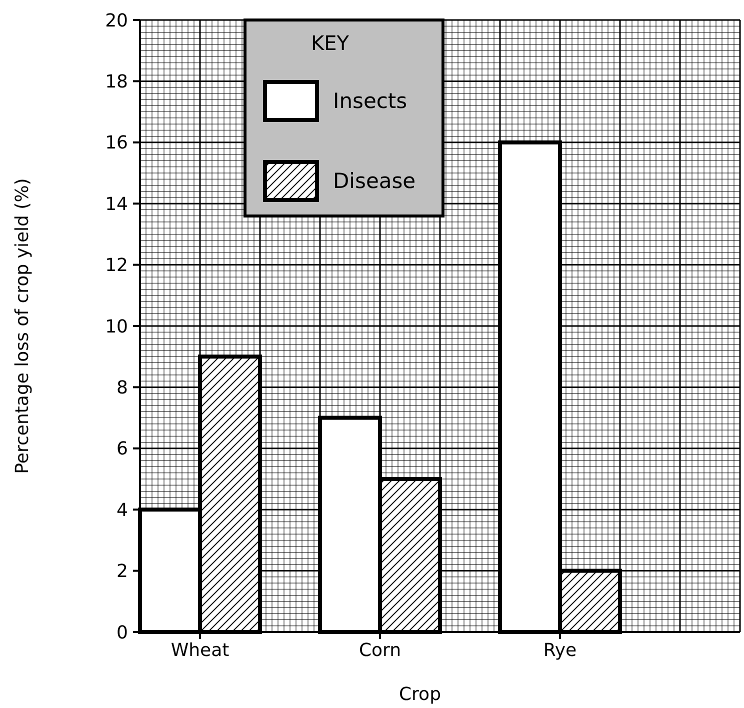 This screenshot has width=744, height=708. Describe the element at coordinates (560, 650) in the screenshot. I see `x-tick-label: Rye` at that location.